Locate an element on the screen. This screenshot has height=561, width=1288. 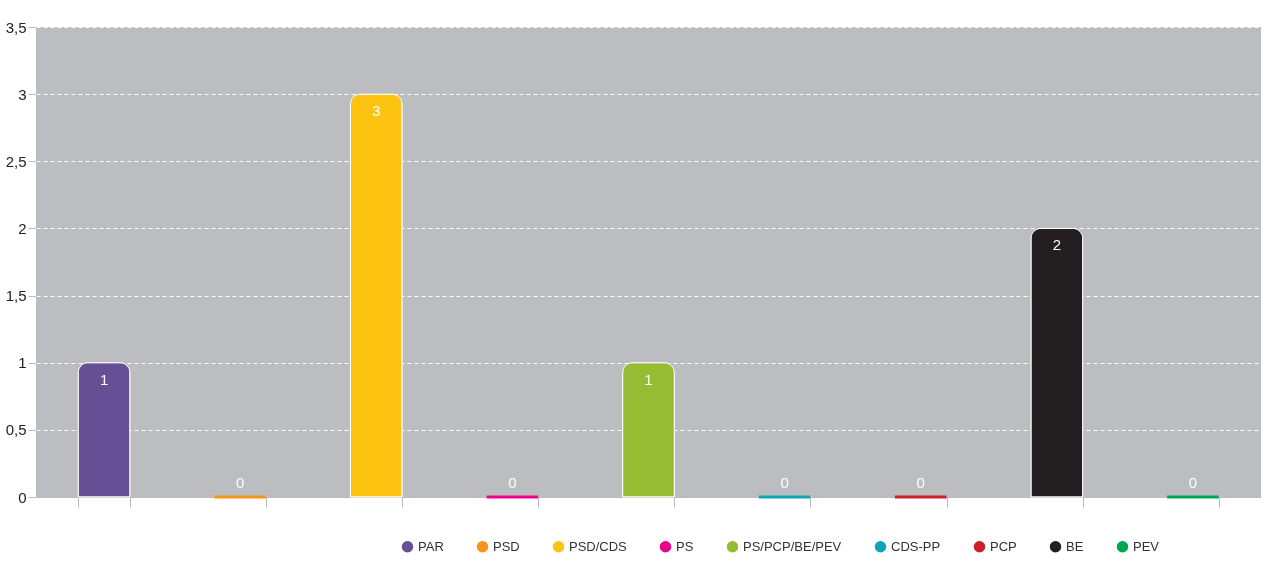
legend-label: PEV is located at coordinates (1146, 546).